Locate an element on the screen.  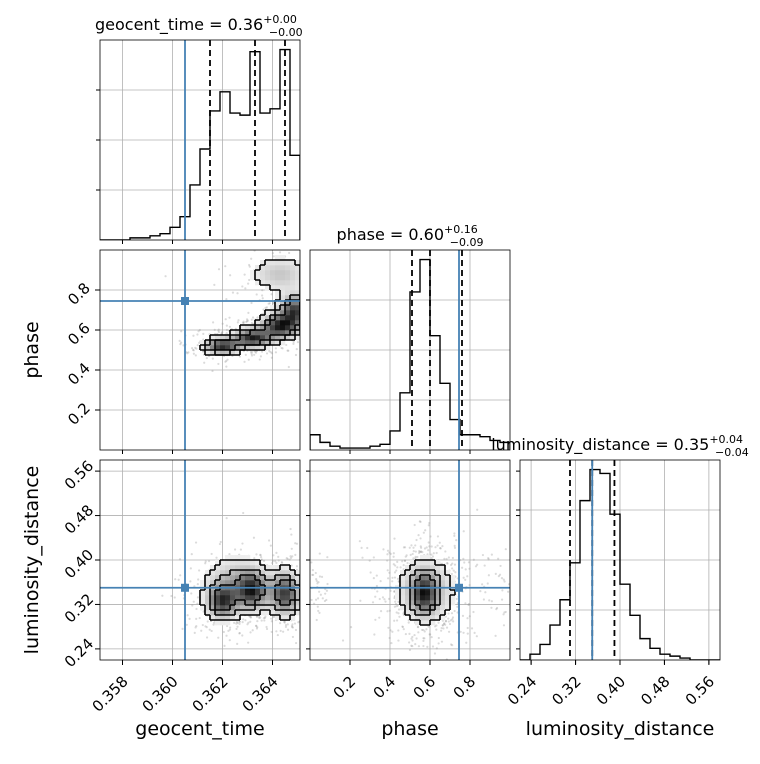
contour-level is located at coordinates (254, 592).